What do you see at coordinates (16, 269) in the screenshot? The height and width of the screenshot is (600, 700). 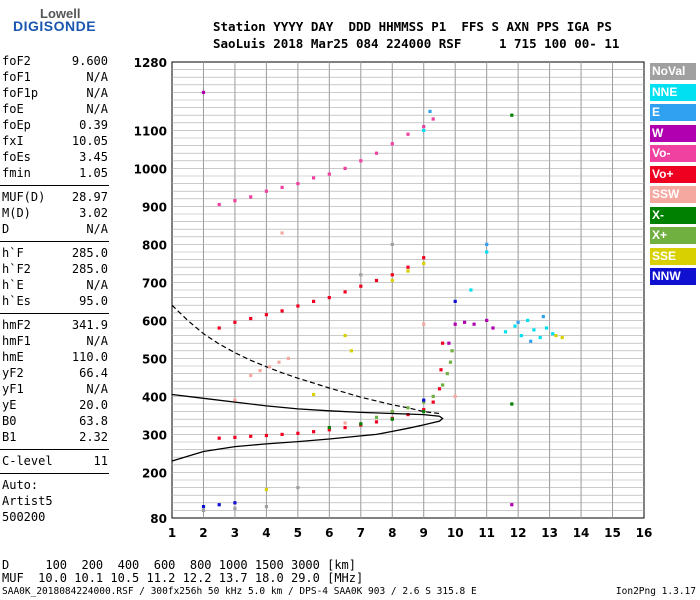 I see `param-name: h`F2` at bounding box center [16, 269].